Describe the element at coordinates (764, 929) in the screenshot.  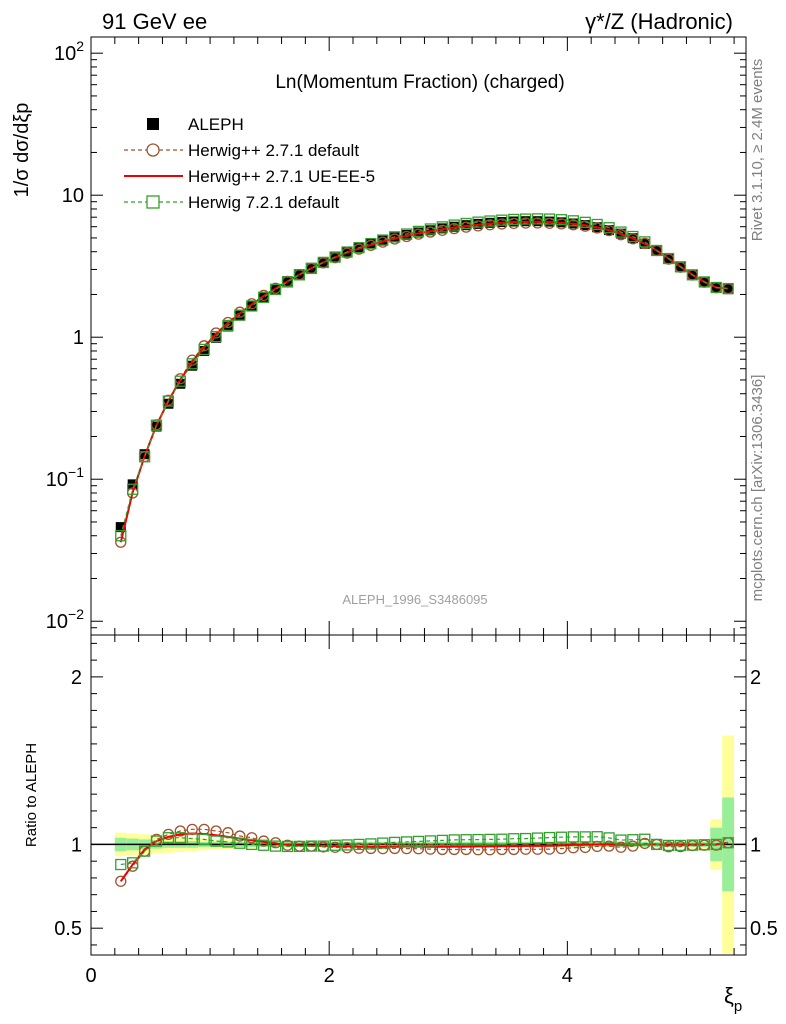
I see `ratio-y-tick-label-right: 0.5` at that location.